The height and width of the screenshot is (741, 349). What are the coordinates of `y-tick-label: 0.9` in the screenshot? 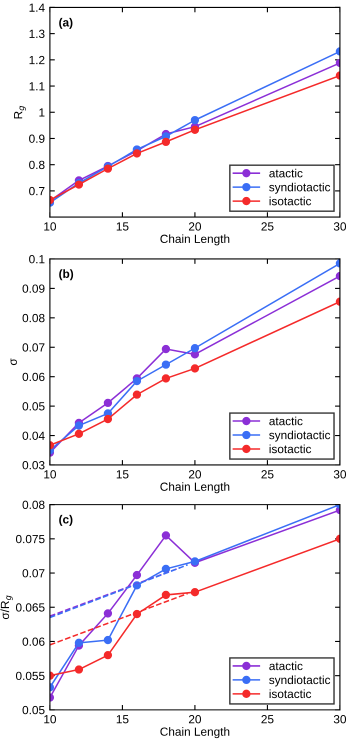 It's located at (36, 138).